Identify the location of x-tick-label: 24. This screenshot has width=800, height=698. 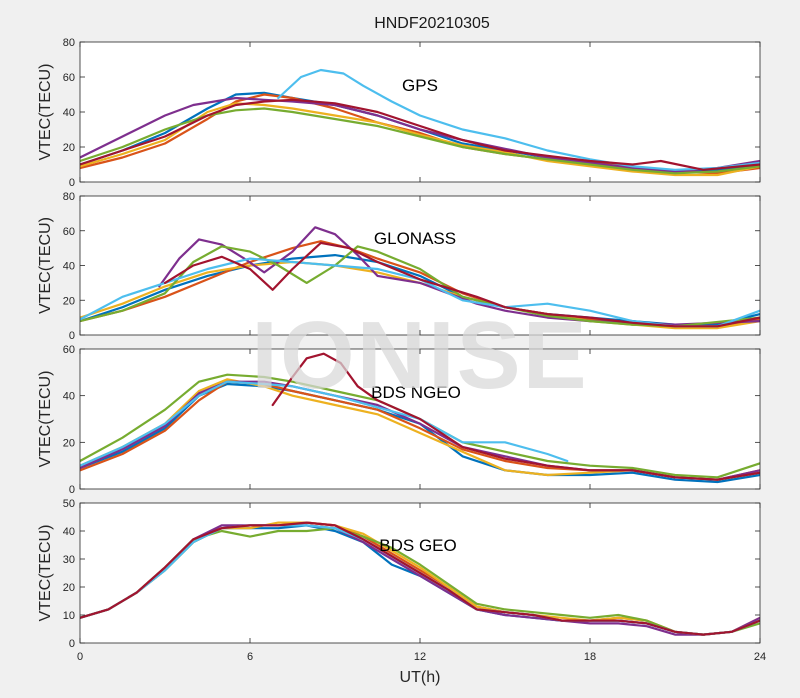
(760, 657).